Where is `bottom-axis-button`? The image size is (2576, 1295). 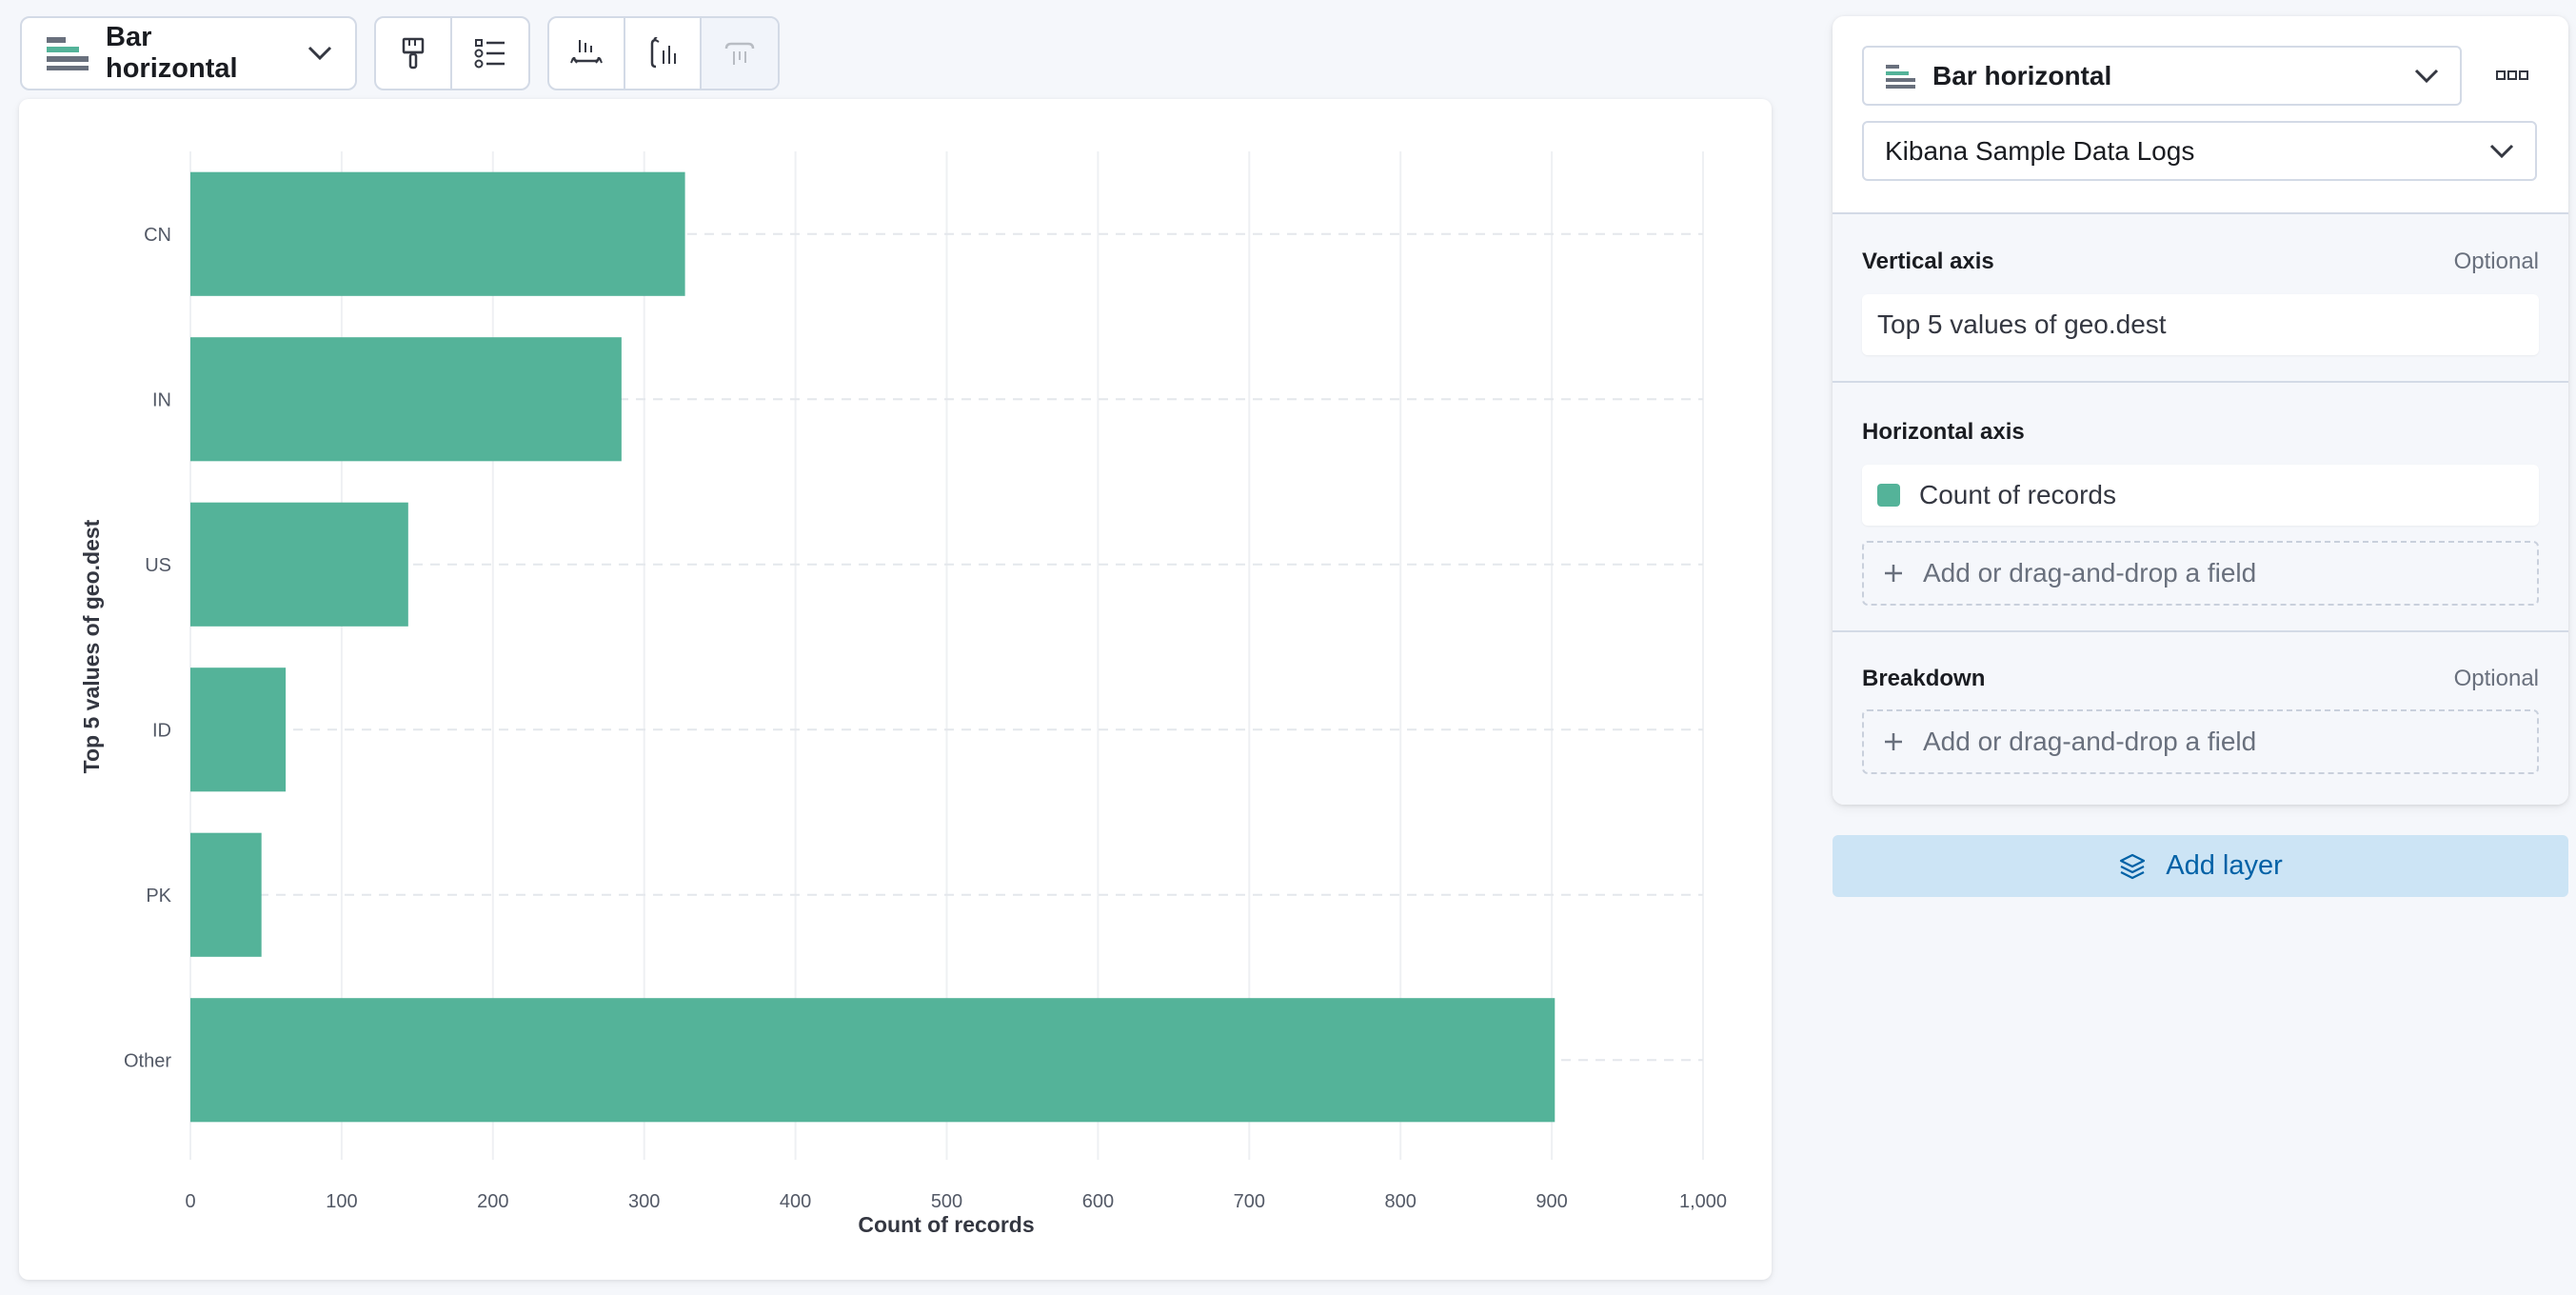 bottom-axis-button is located at coordinates (587, 53).